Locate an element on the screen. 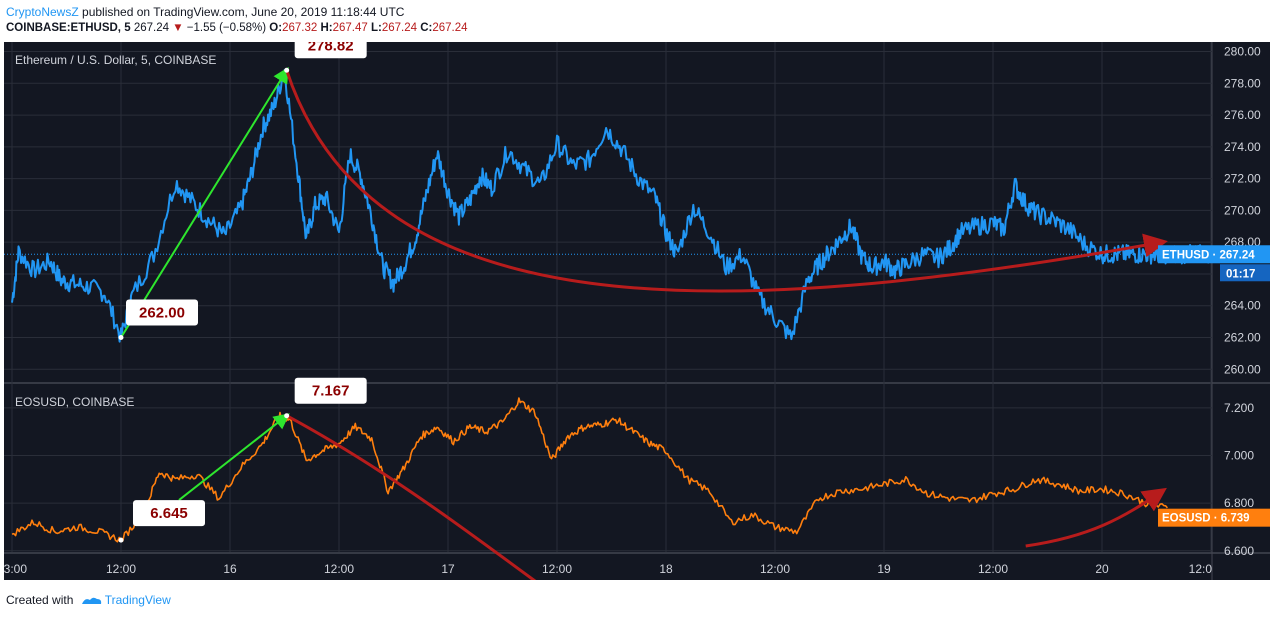  eth-low-callout-box is located at coordinates (162, 312).